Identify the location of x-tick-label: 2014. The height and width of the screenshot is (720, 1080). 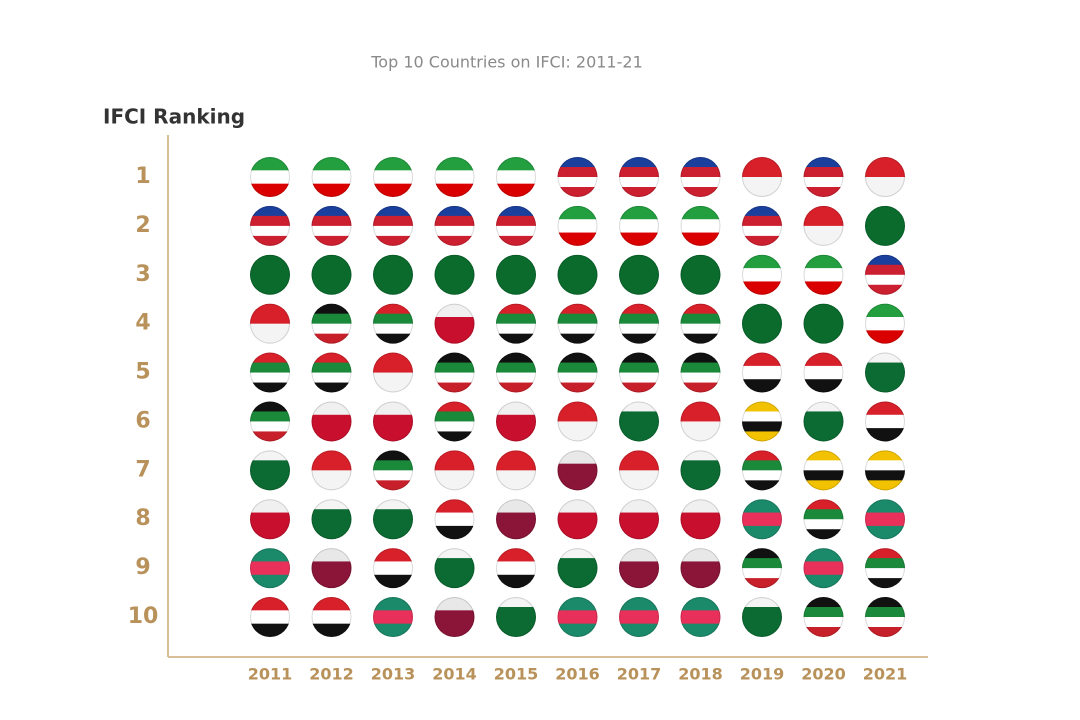
(454, 674).